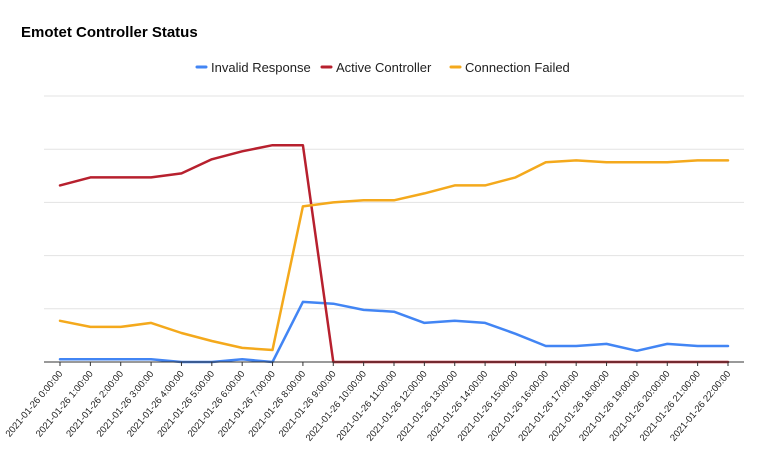 Image resolution: width=768 pixels, height=475 pixels. Describe the element at coordinates (65, 404) in the screenshot. I see `x-tick-label: 2021-01-26 1:00:00` at that location.